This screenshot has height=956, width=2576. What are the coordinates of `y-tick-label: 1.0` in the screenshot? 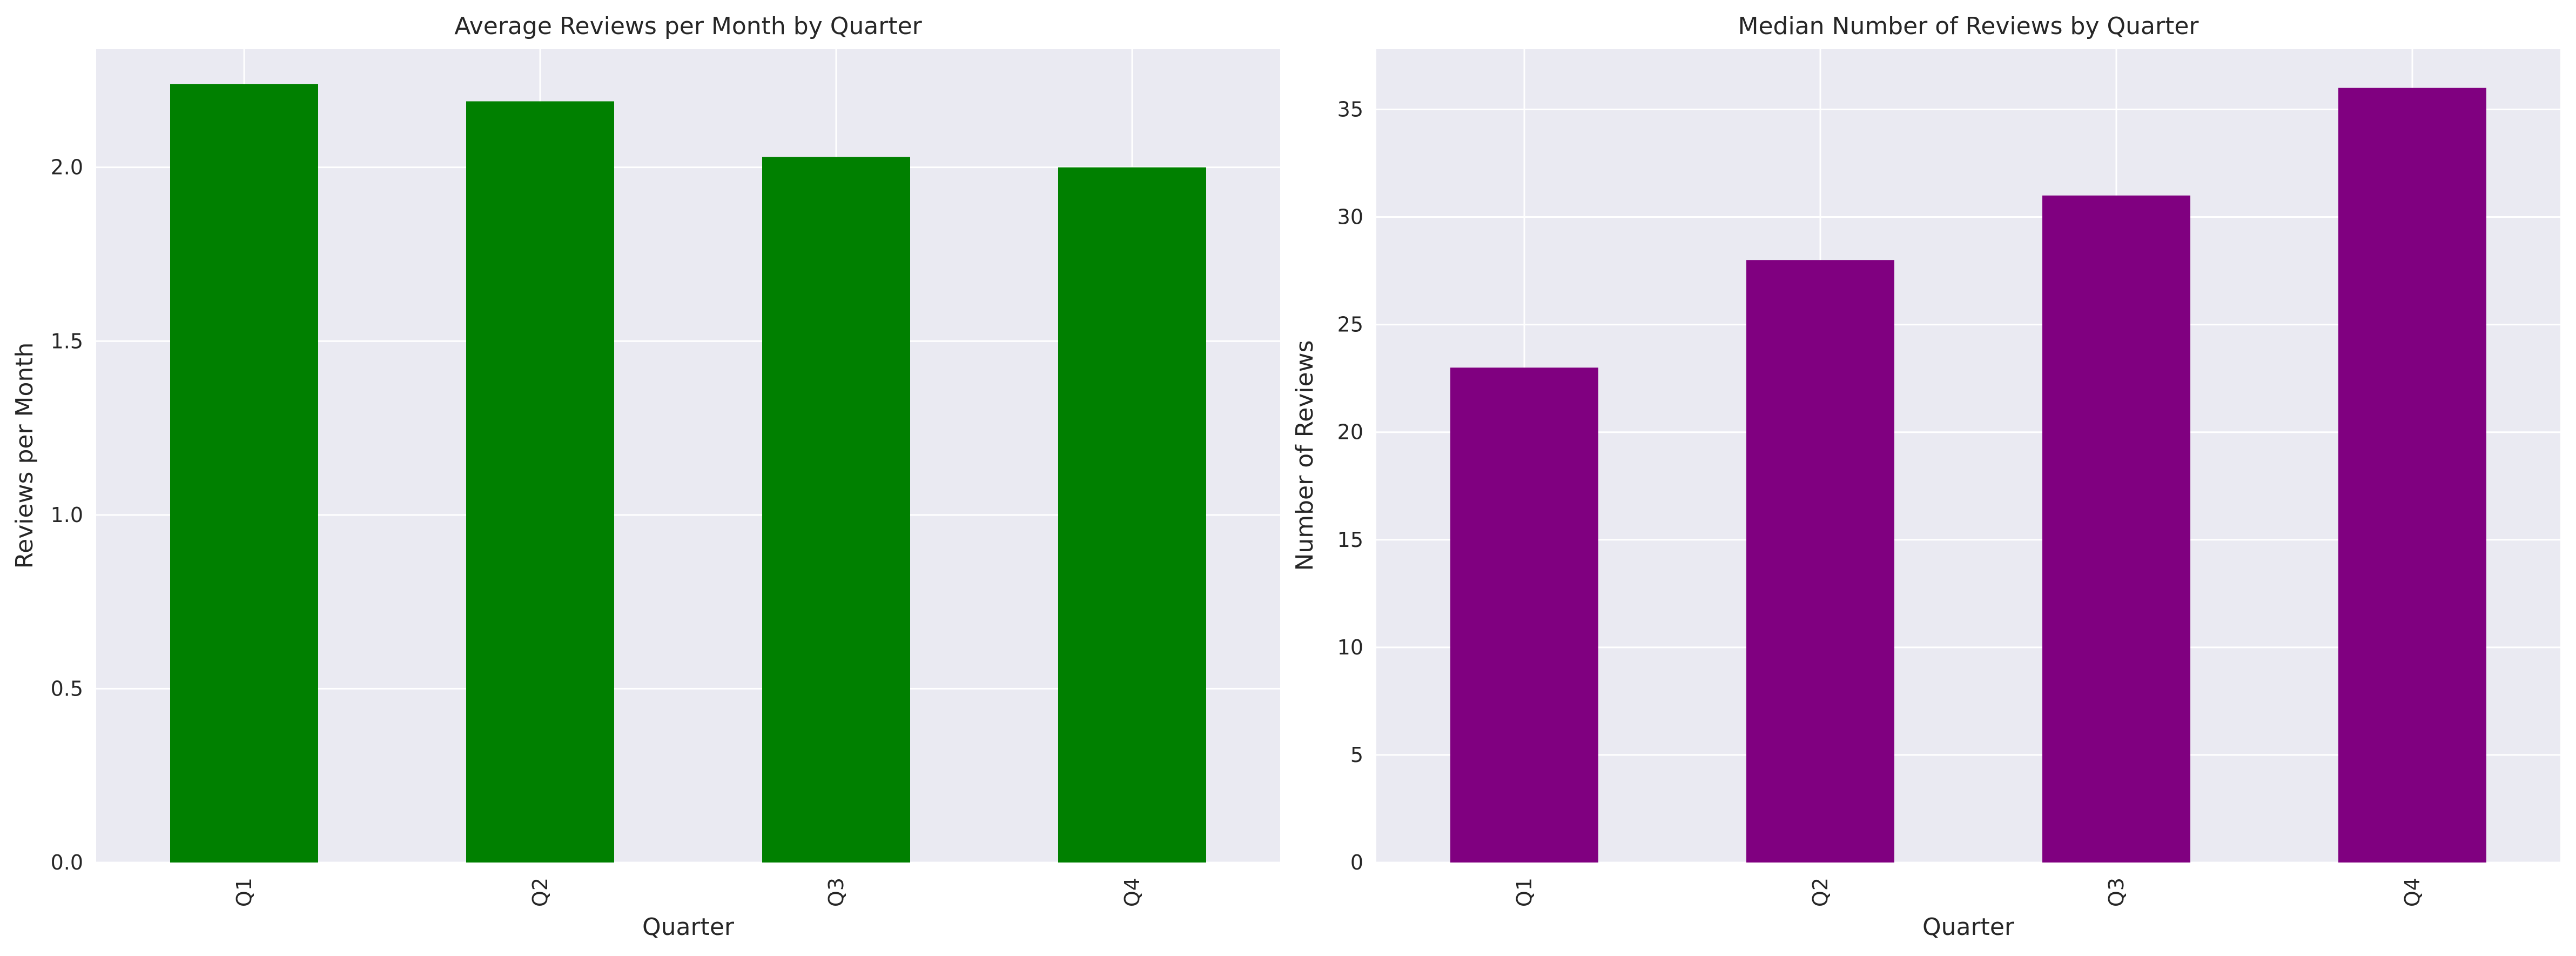 It's located at (67, 515).